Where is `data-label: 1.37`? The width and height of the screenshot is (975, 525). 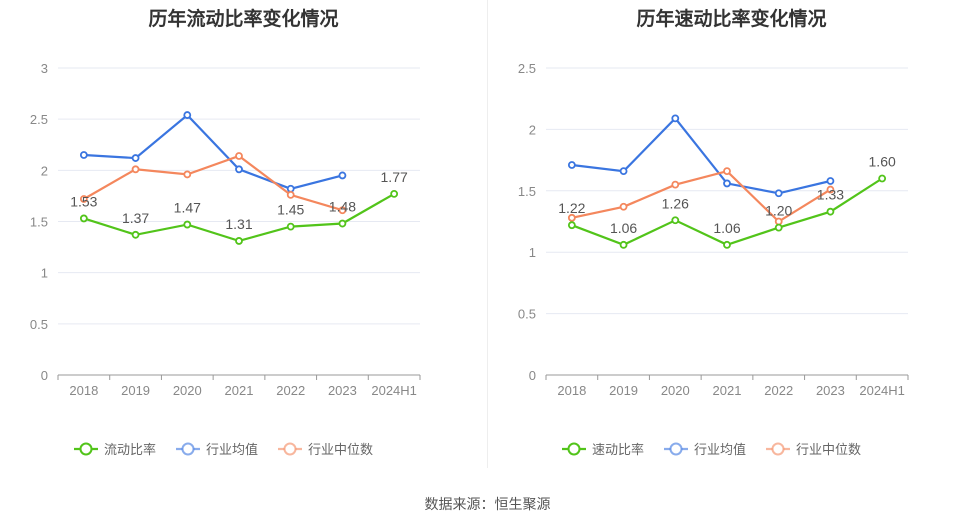 data-label: 1.37 is located at coordinates (135, 218).